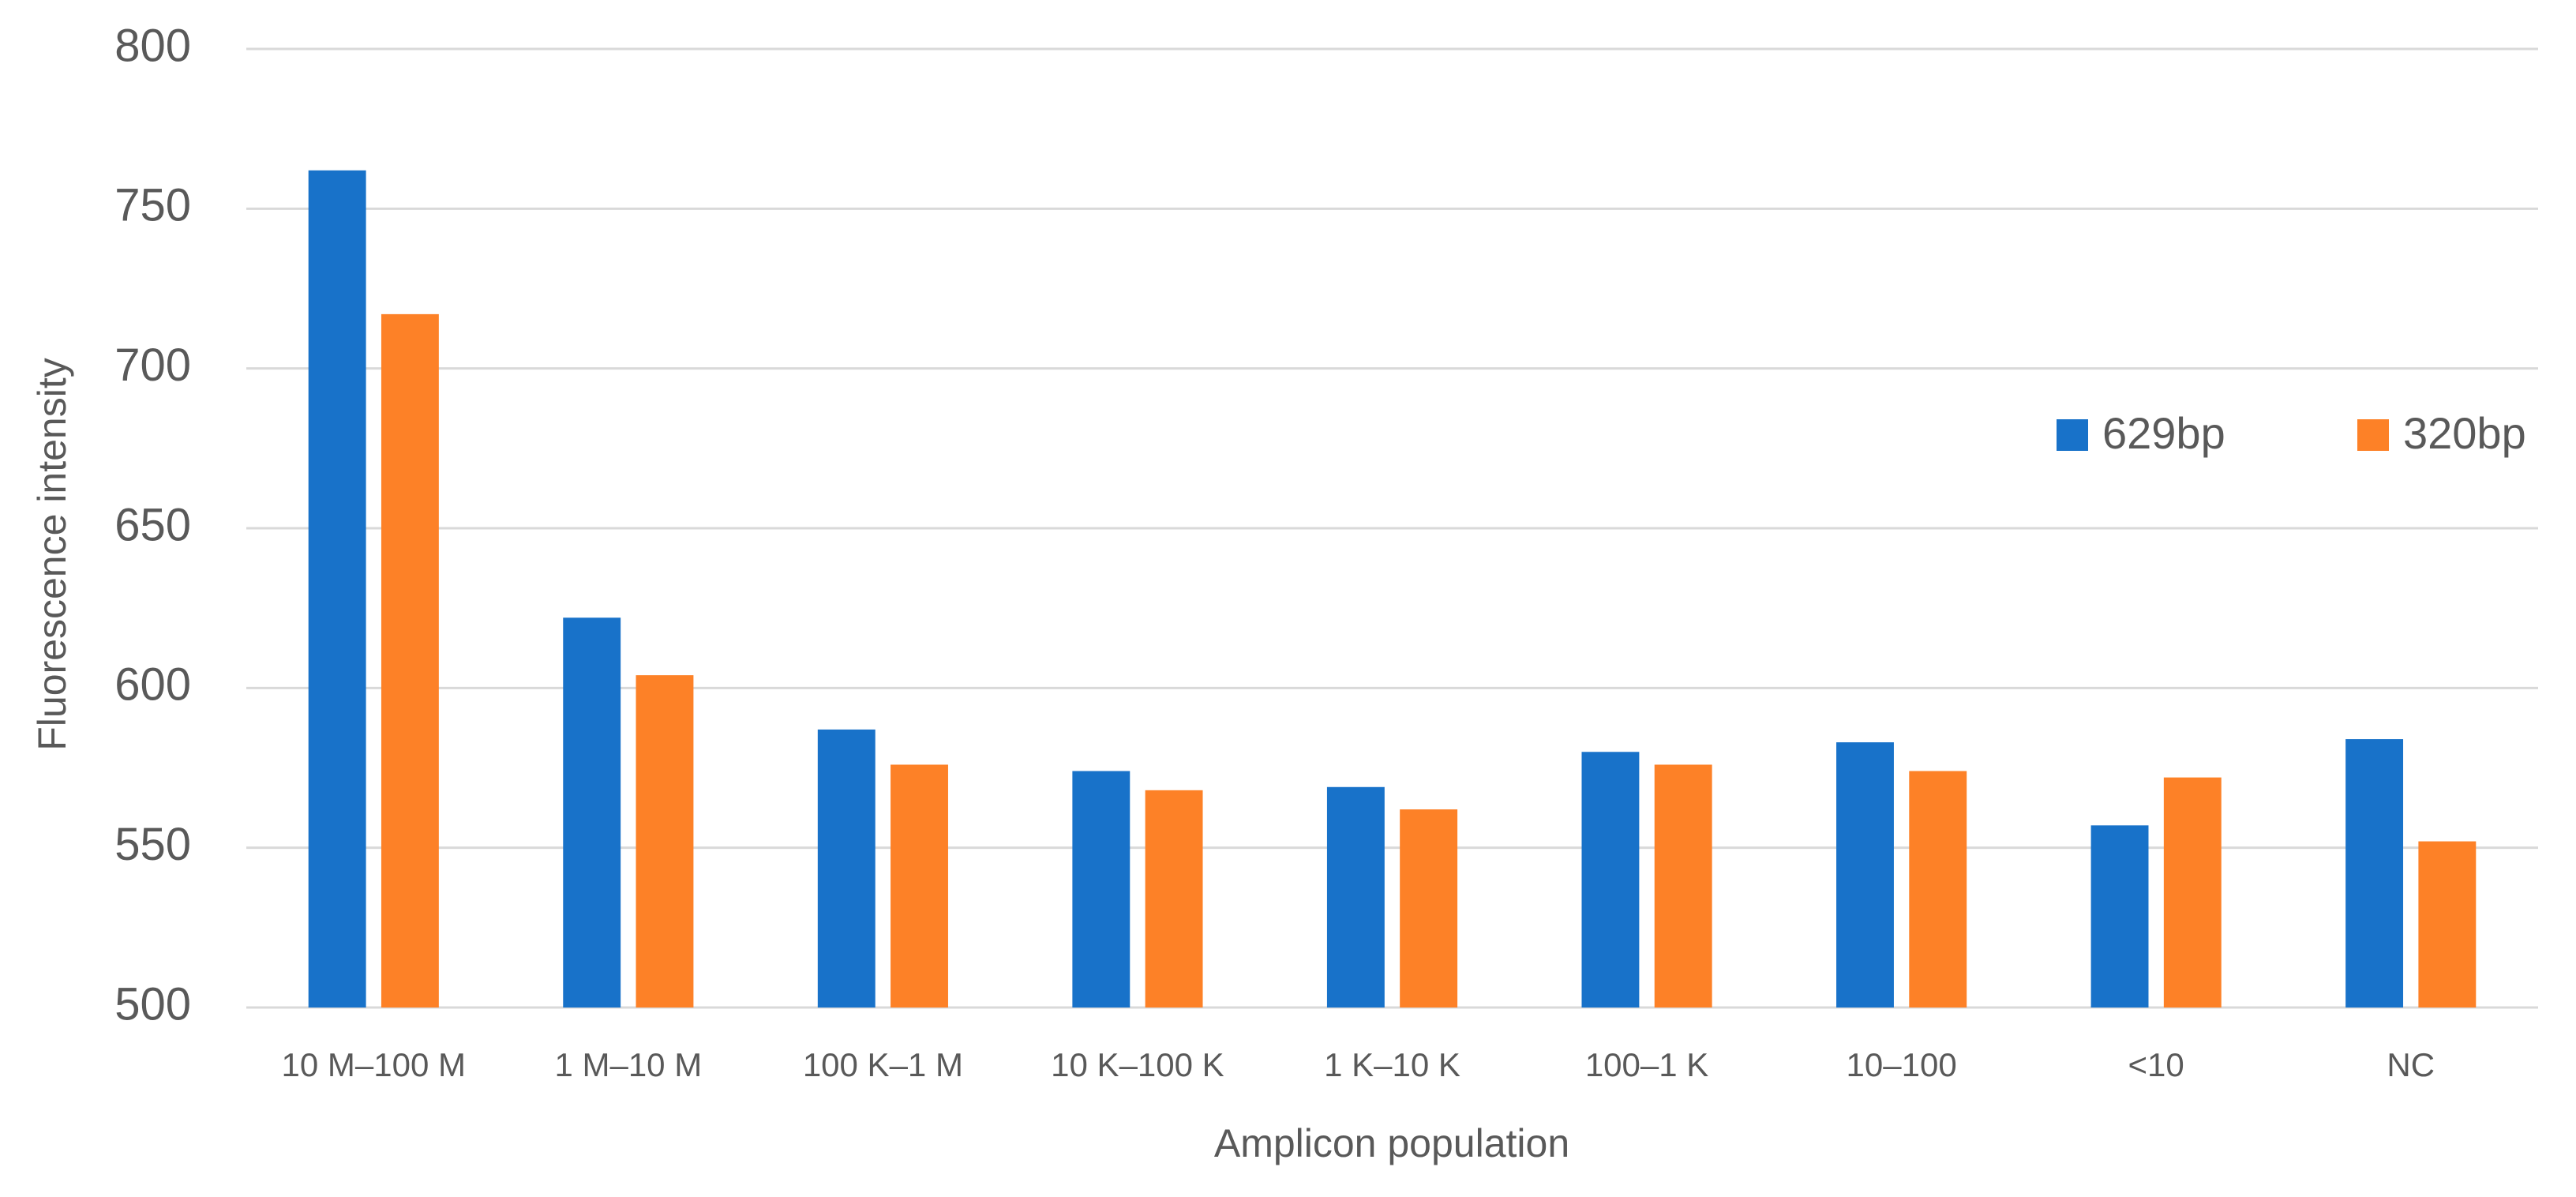  What do you see at coordinates (1392, 1064) in the screenshot?
I see `x-tick-label: 1 K–10 K` at bounding box center [1392, 1064].